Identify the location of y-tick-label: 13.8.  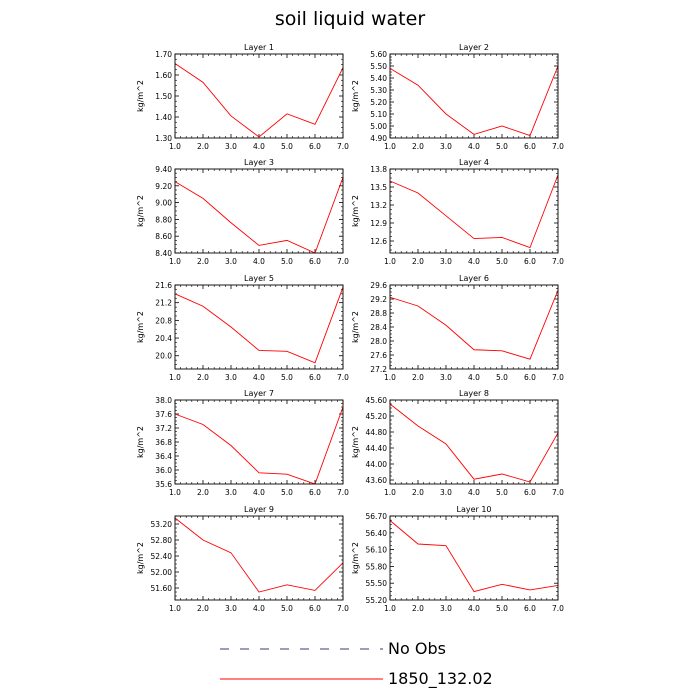
(378, 169).